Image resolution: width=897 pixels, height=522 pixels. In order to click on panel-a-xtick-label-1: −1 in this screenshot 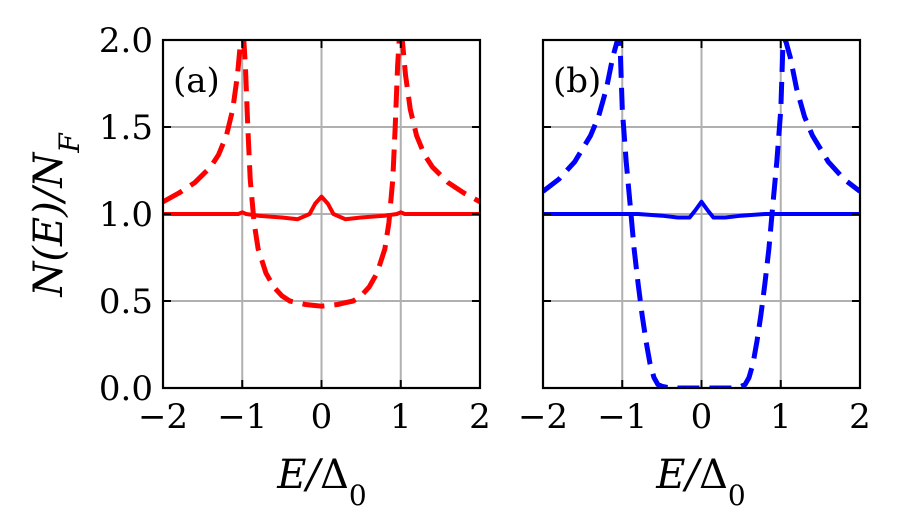, I will do `click(242, 417)`.